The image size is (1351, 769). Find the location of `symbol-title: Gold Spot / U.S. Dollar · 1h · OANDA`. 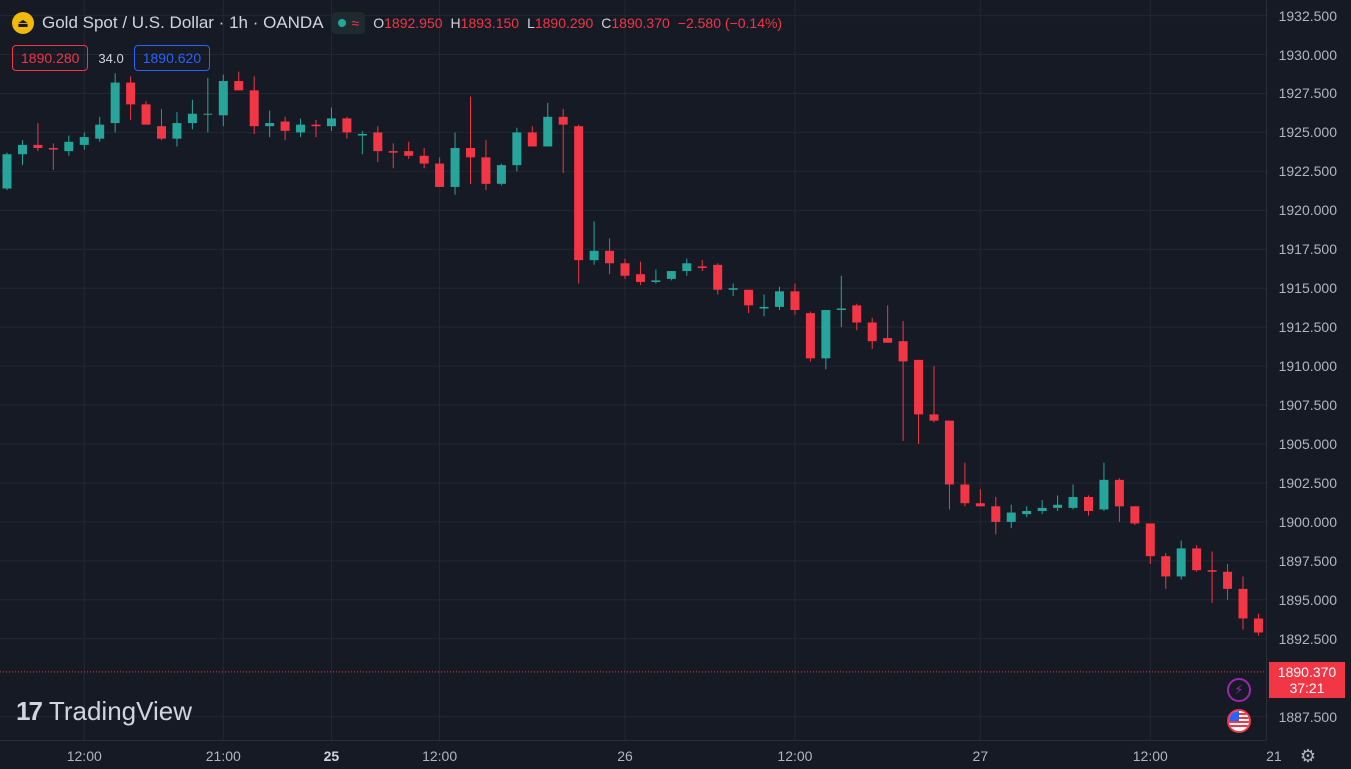

symbol-title: Gold Spot / U.S. Dollar · 1h · OANDA is located at coordinates (183, 22).